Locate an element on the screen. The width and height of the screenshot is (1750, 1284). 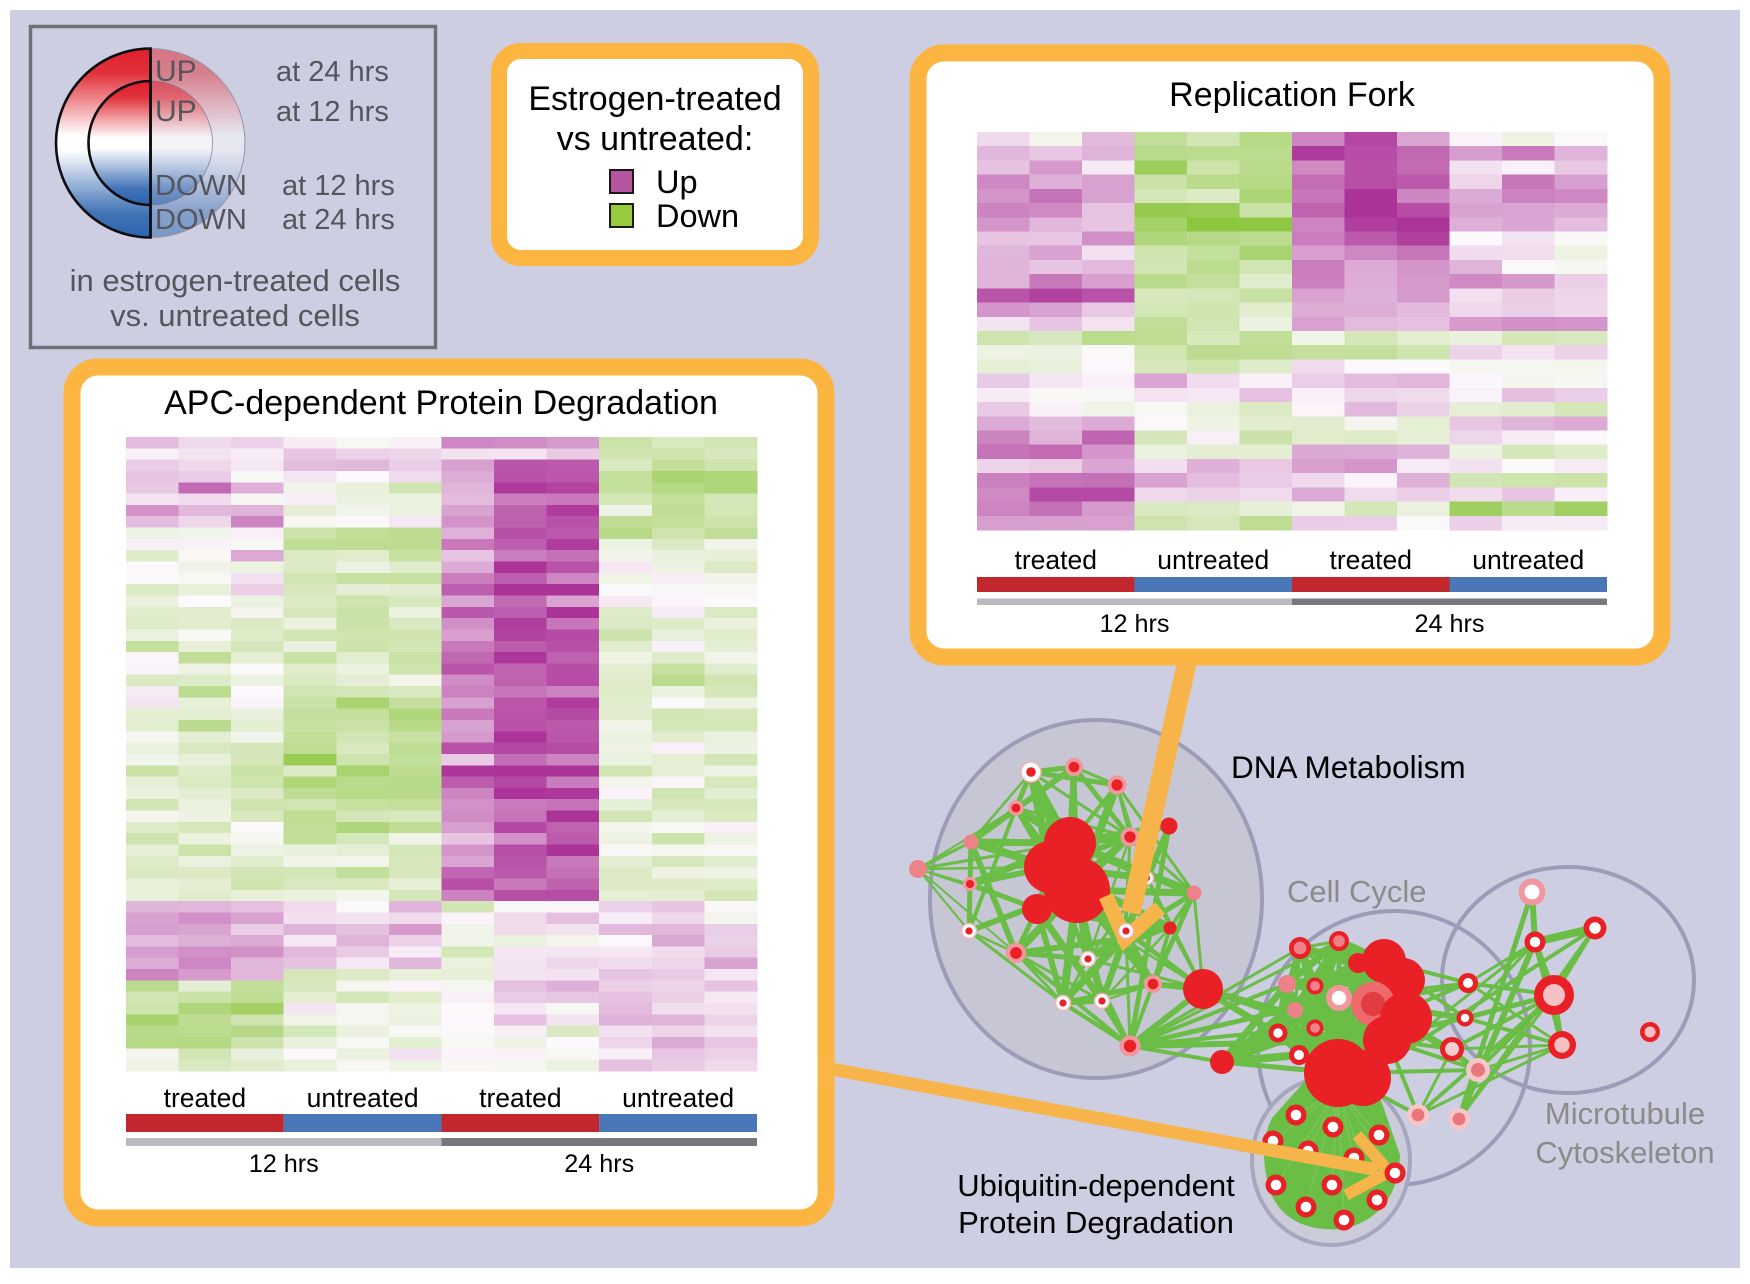
svg-text: vs untreated: is located at coordinates (655, 139).